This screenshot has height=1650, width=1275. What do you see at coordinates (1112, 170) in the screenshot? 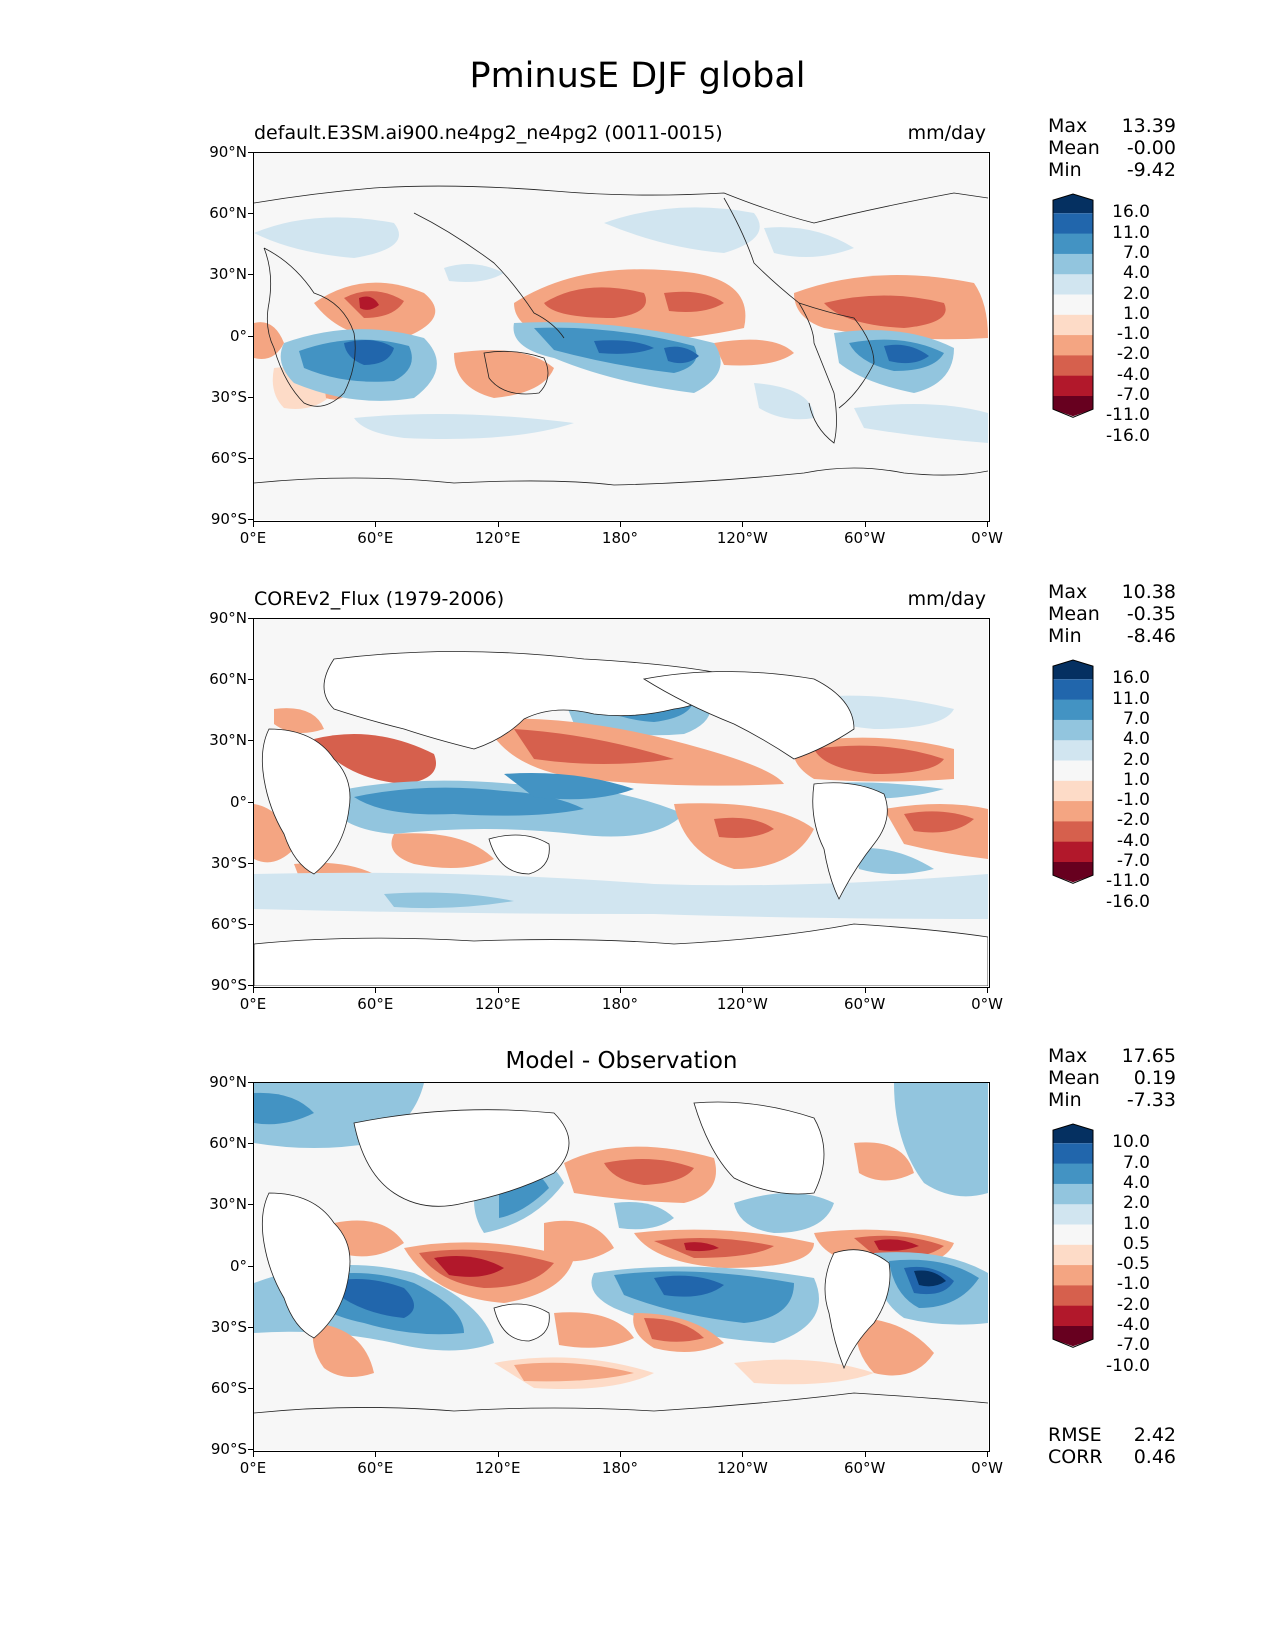
I see `stat-min: Min -9.42` at bounding box center [1112, 170].